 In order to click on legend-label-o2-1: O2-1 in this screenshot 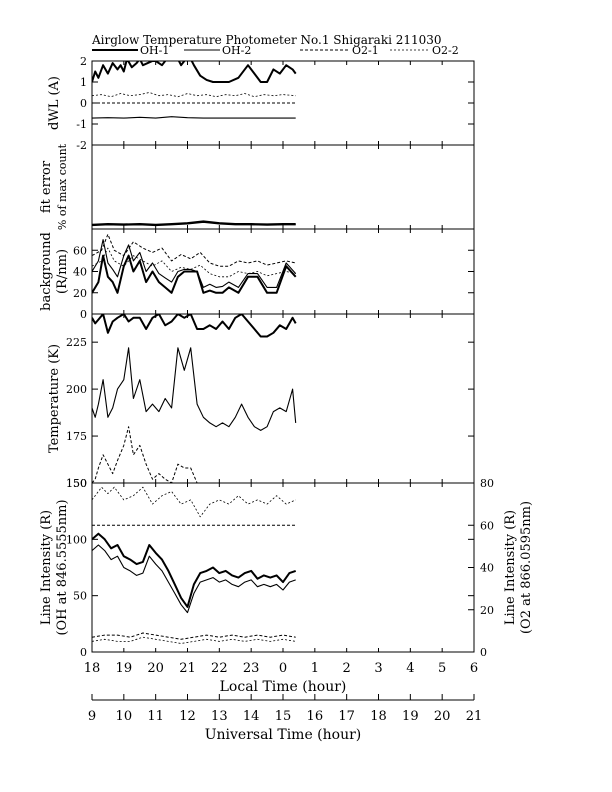, I will do `click(365, 50)`.